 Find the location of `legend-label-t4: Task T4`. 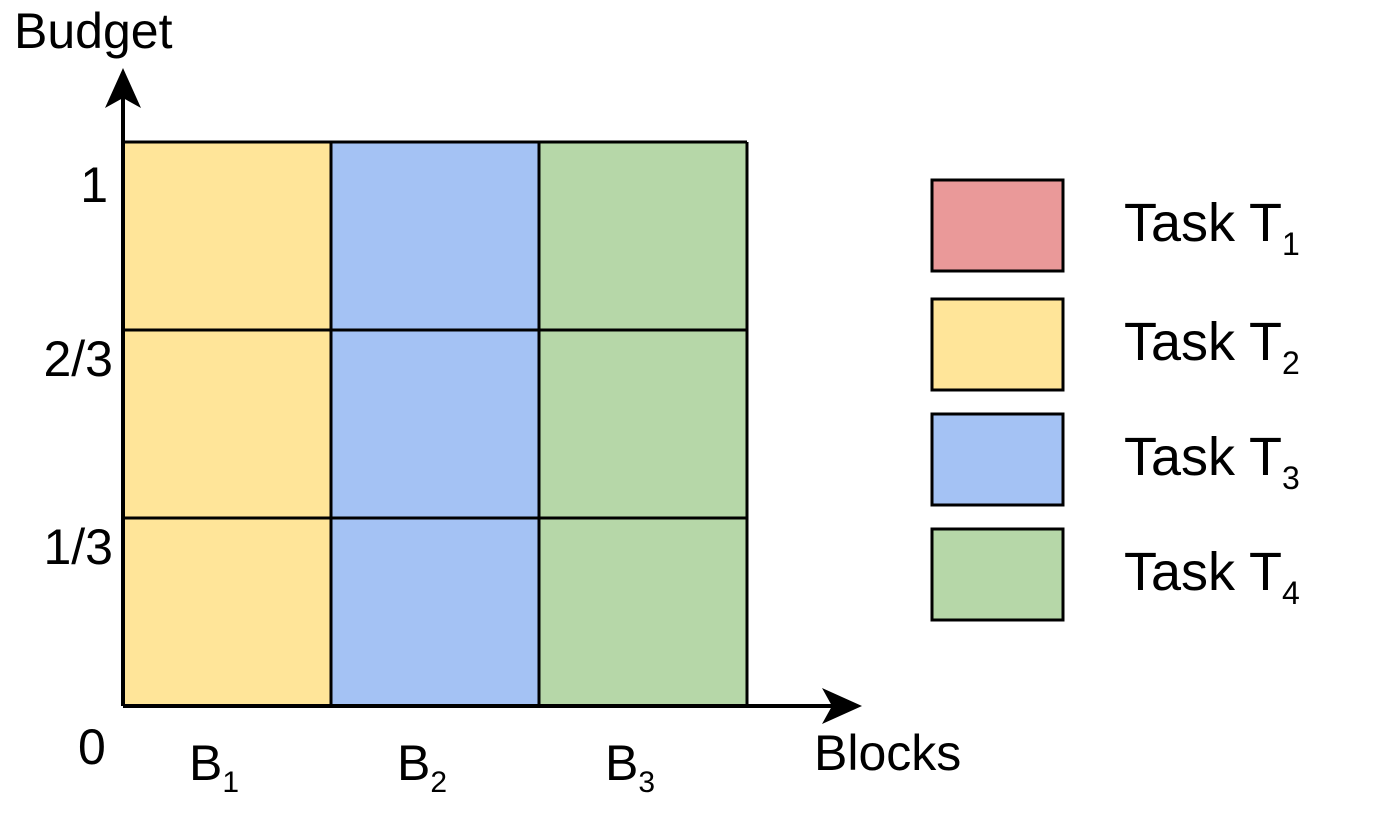

legend-label-t4: Task T4 is located at coordinates (1212, 576).